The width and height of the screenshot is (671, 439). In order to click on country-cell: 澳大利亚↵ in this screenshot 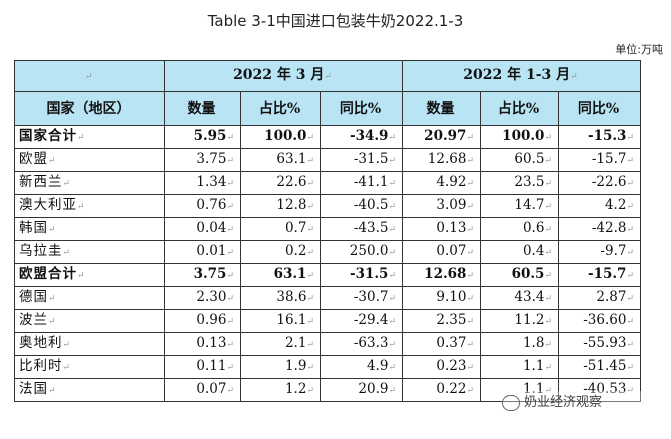, I will do `click(89, 206)`.